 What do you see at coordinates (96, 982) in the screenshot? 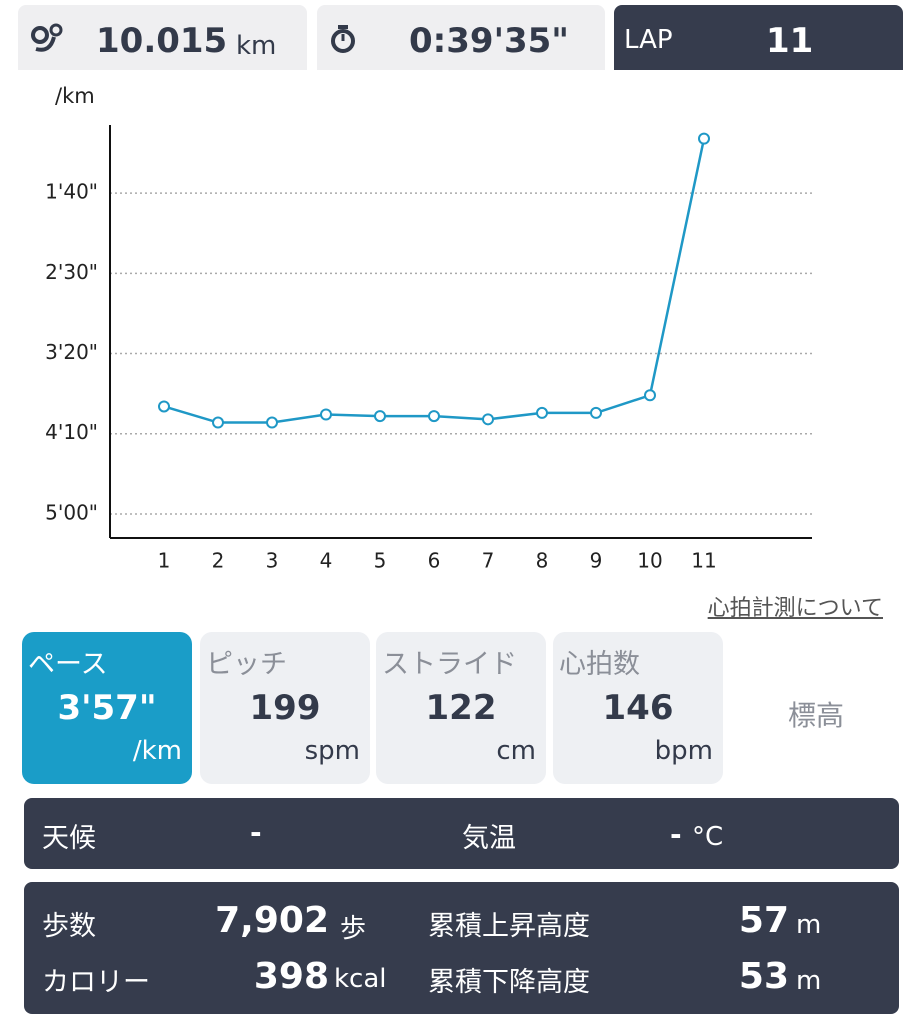
I see `calories-label: カロリー` at bounding box center [96, 982].